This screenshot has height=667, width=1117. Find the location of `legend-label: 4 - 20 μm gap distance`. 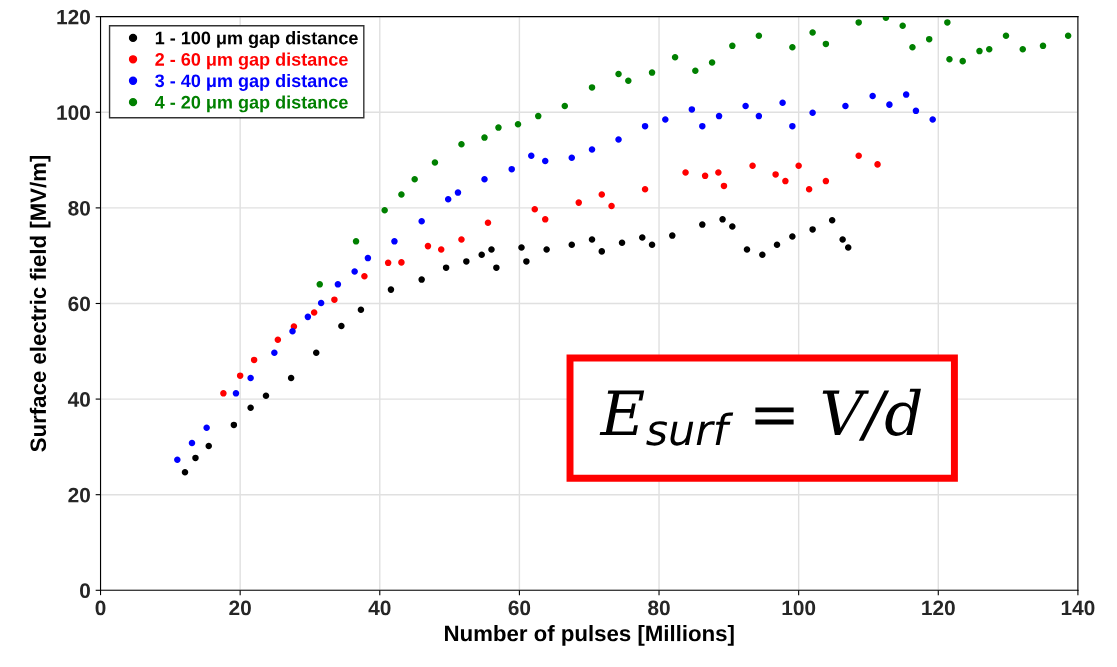

legend-label: 4 - 20 μm gap distance is located at coordinates (251, 104).